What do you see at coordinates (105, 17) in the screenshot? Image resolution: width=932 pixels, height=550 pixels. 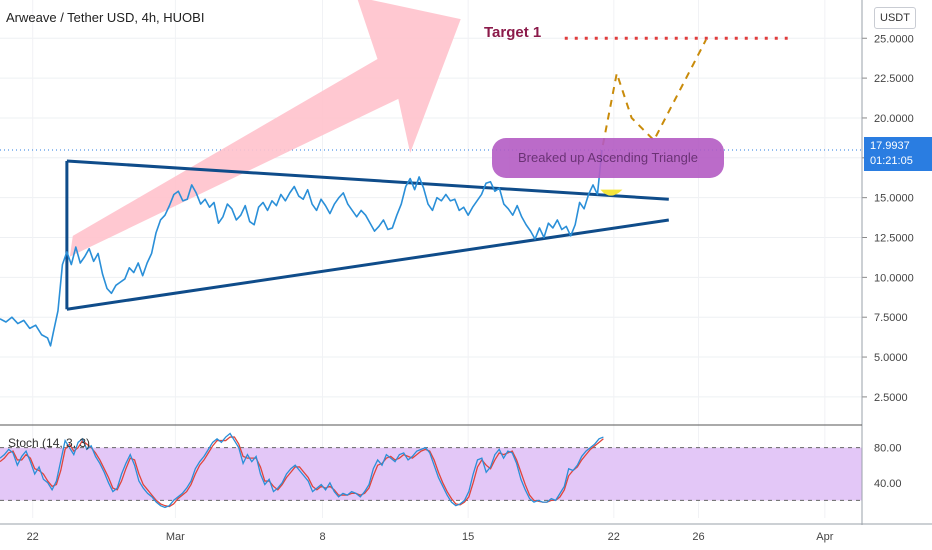 I see `chart-title: Arweave / Tether USD, 4h, HUOBI` at bounding box center [105, 17].